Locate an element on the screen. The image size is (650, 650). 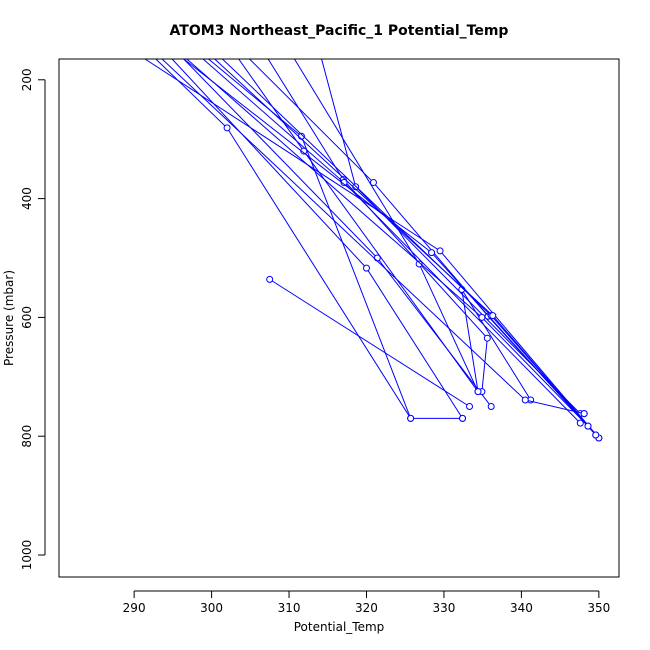
y-tick-label: 400 is located at coordinates (27, 198).